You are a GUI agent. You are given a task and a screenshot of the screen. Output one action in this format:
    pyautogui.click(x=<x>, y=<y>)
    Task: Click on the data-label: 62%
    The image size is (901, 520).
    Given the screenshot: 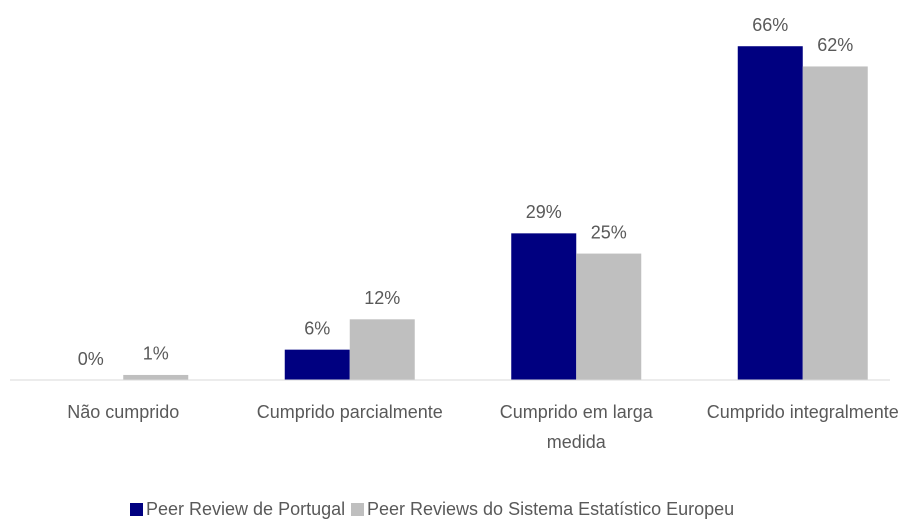 What is the action you would take?
    pyautogui.click(x=835, y=45)
    